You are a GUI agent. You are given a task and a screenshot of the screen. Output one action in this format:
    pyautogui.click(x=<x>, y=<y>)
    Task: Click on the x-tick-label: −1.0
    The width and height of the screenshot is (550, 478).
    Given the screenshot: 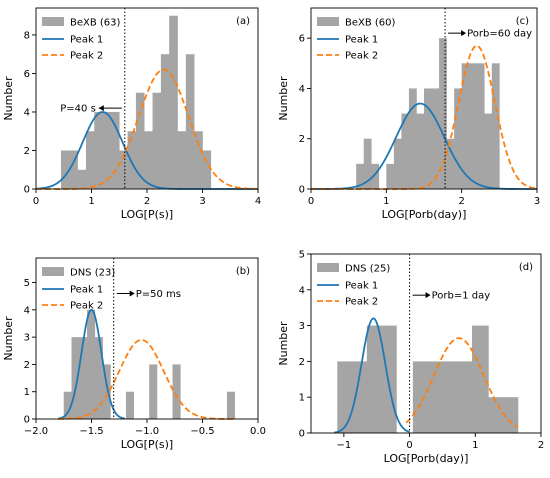 What is the action you would take?
    pyautogui.click(x=147, y=431)
    